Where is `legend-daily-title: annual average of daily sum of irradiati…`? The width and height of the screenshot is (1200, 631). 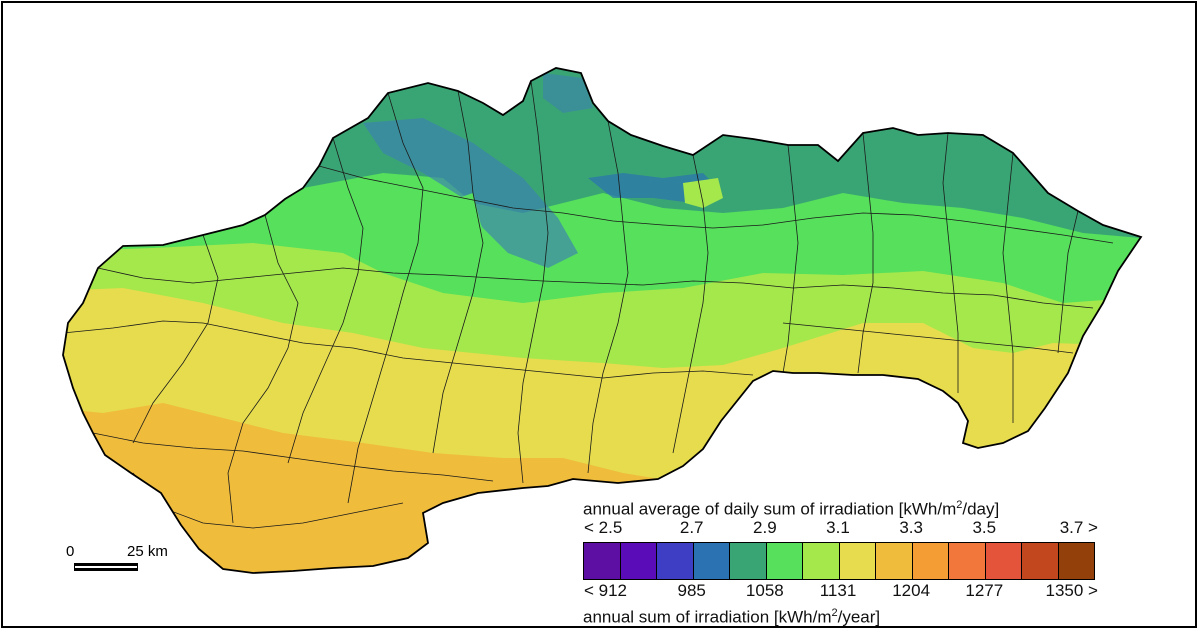
legend-daily-title: annual average of daily sum of irradiati… is located at coordinates (791, 507).